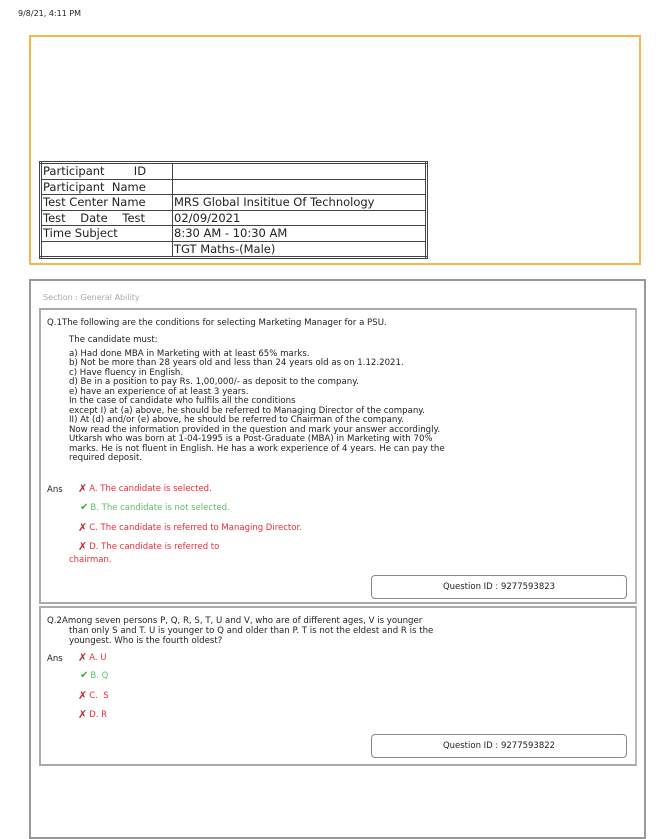 The width and height of the screenshot is (667, 839). What do you see at coordinates (94, 675) in the screenshot?
I see `option-b: ✔ B. Q` at bounding box center [94, 675].